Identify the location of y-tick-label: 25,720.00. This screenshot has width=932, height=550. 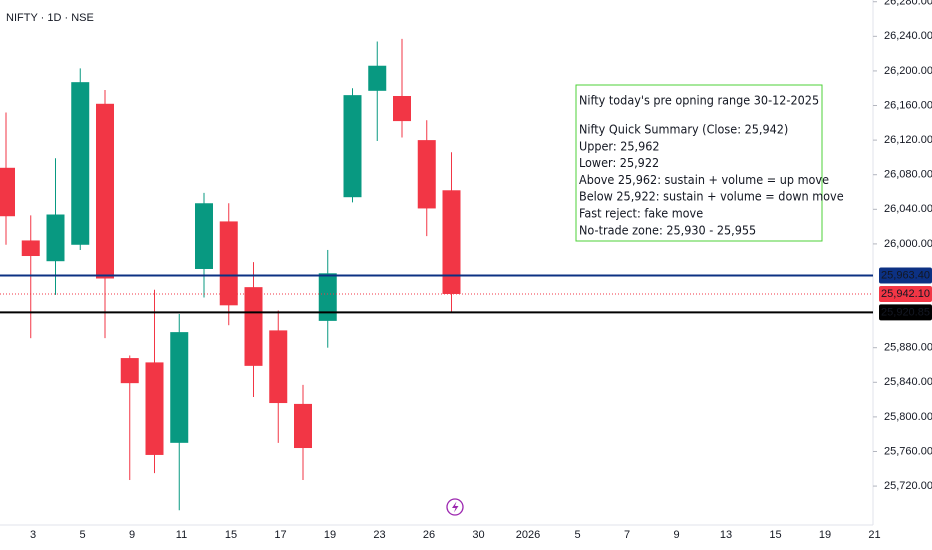
(908, 486).